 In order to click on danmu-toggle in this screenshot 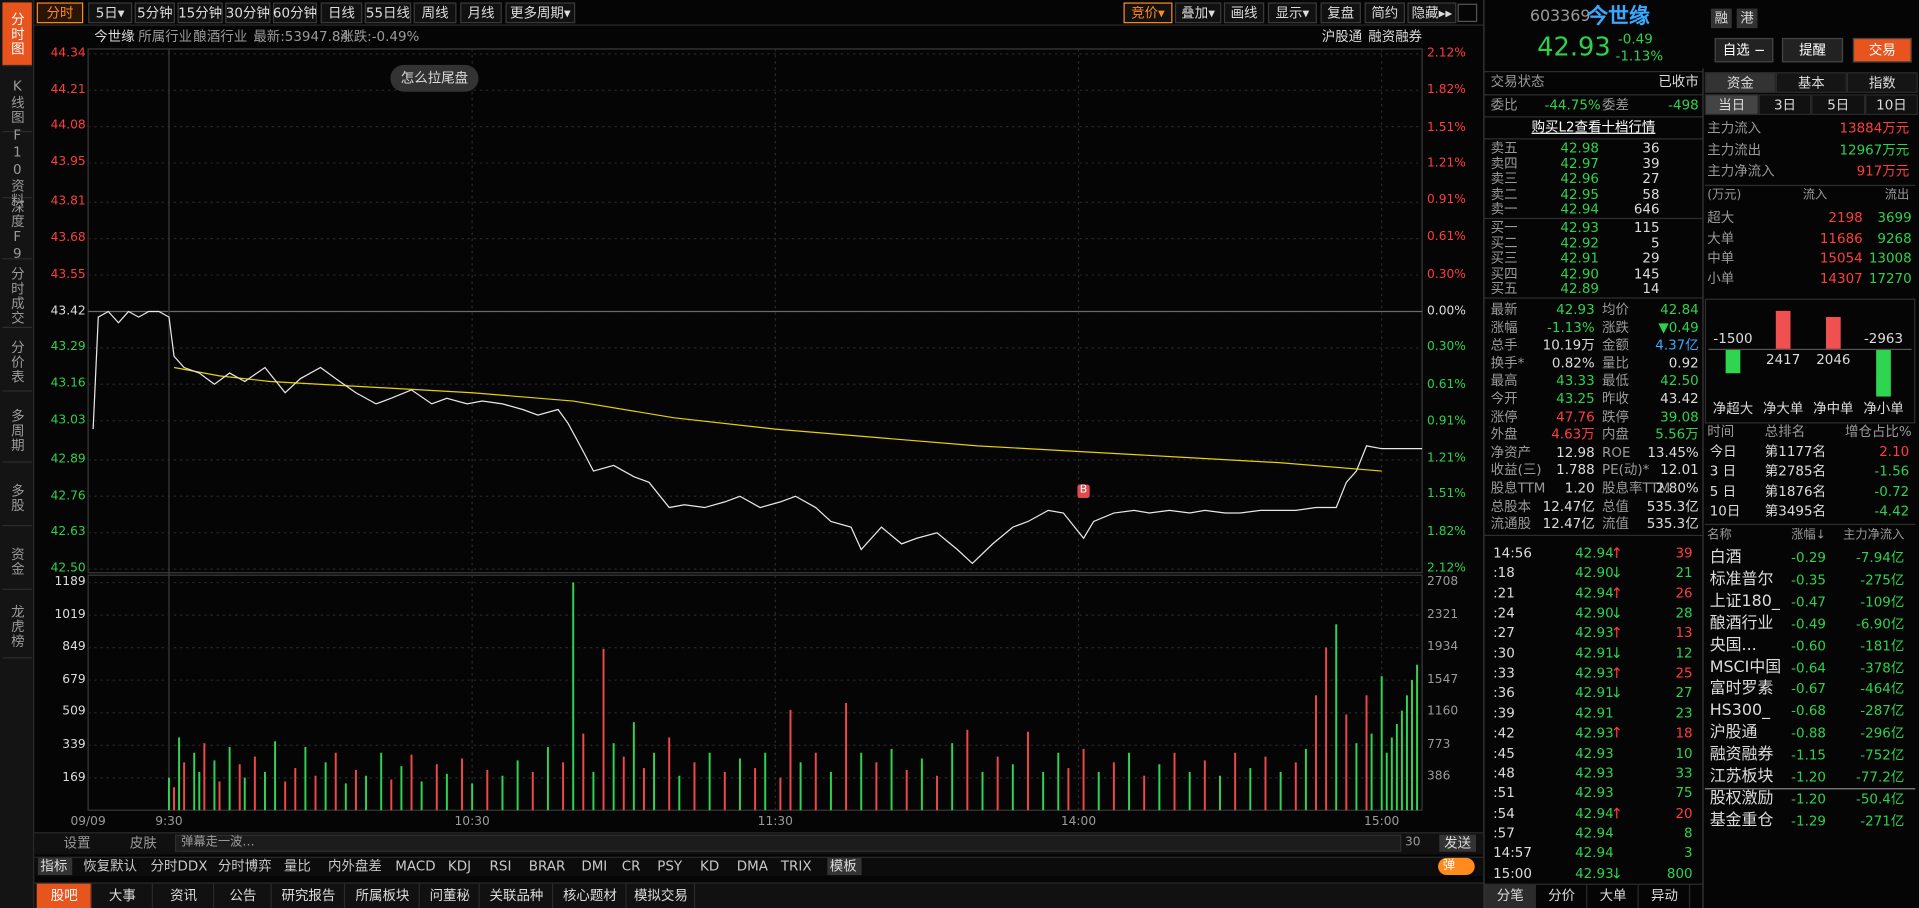, I will do `click(1456, 866)`.